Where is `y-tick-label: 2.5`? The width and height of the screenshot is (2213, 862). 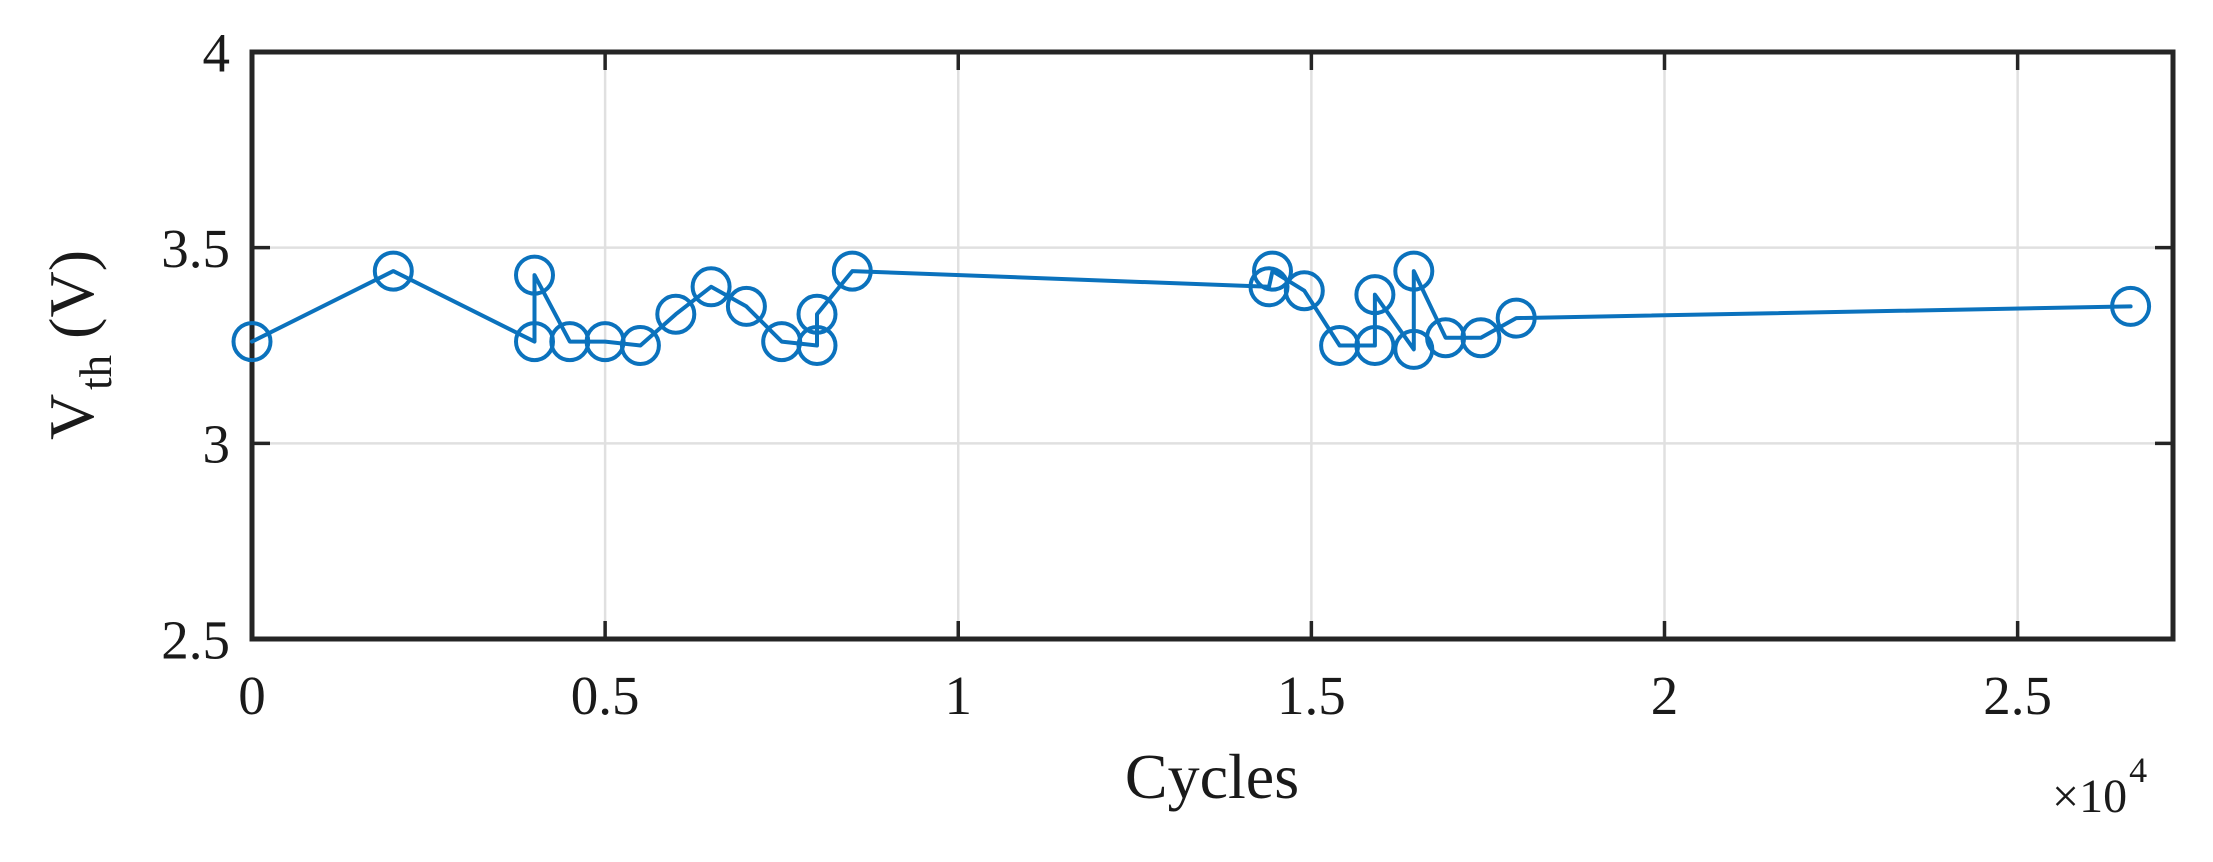 y-tick-label: 2.5 is located at coordinates (195, 639).